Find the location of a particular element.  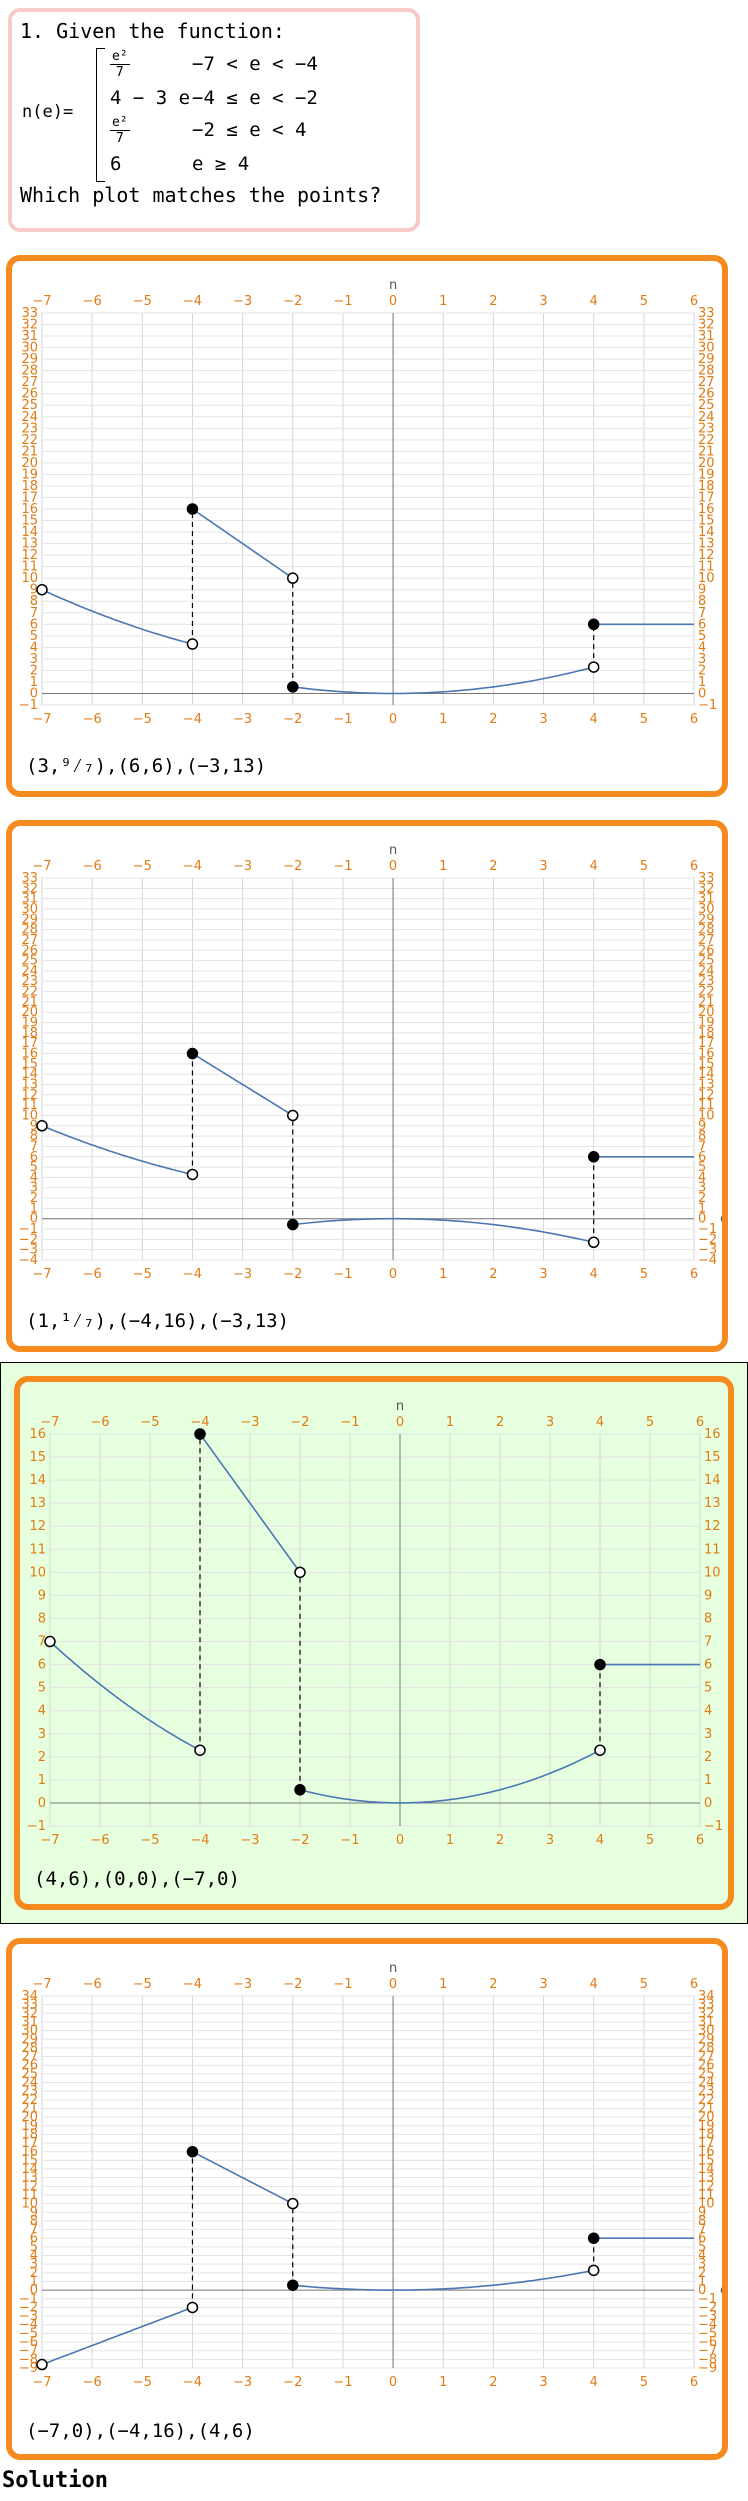

y-tick-label: 2 is located at coordinates (34, 1198).